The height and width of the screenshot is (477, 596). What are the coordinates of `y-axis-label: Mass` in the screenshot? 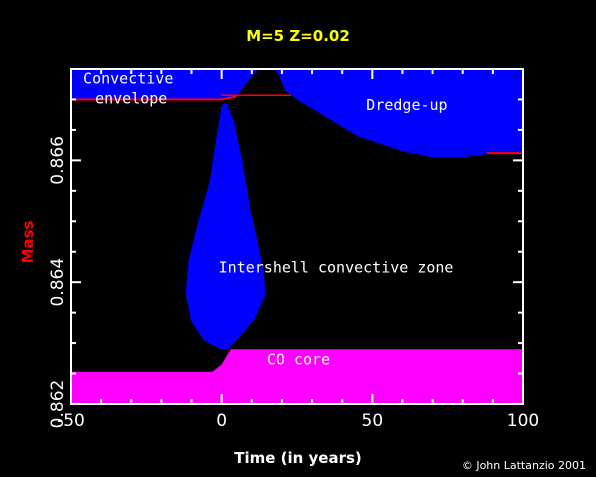 It's located at (28, 241).